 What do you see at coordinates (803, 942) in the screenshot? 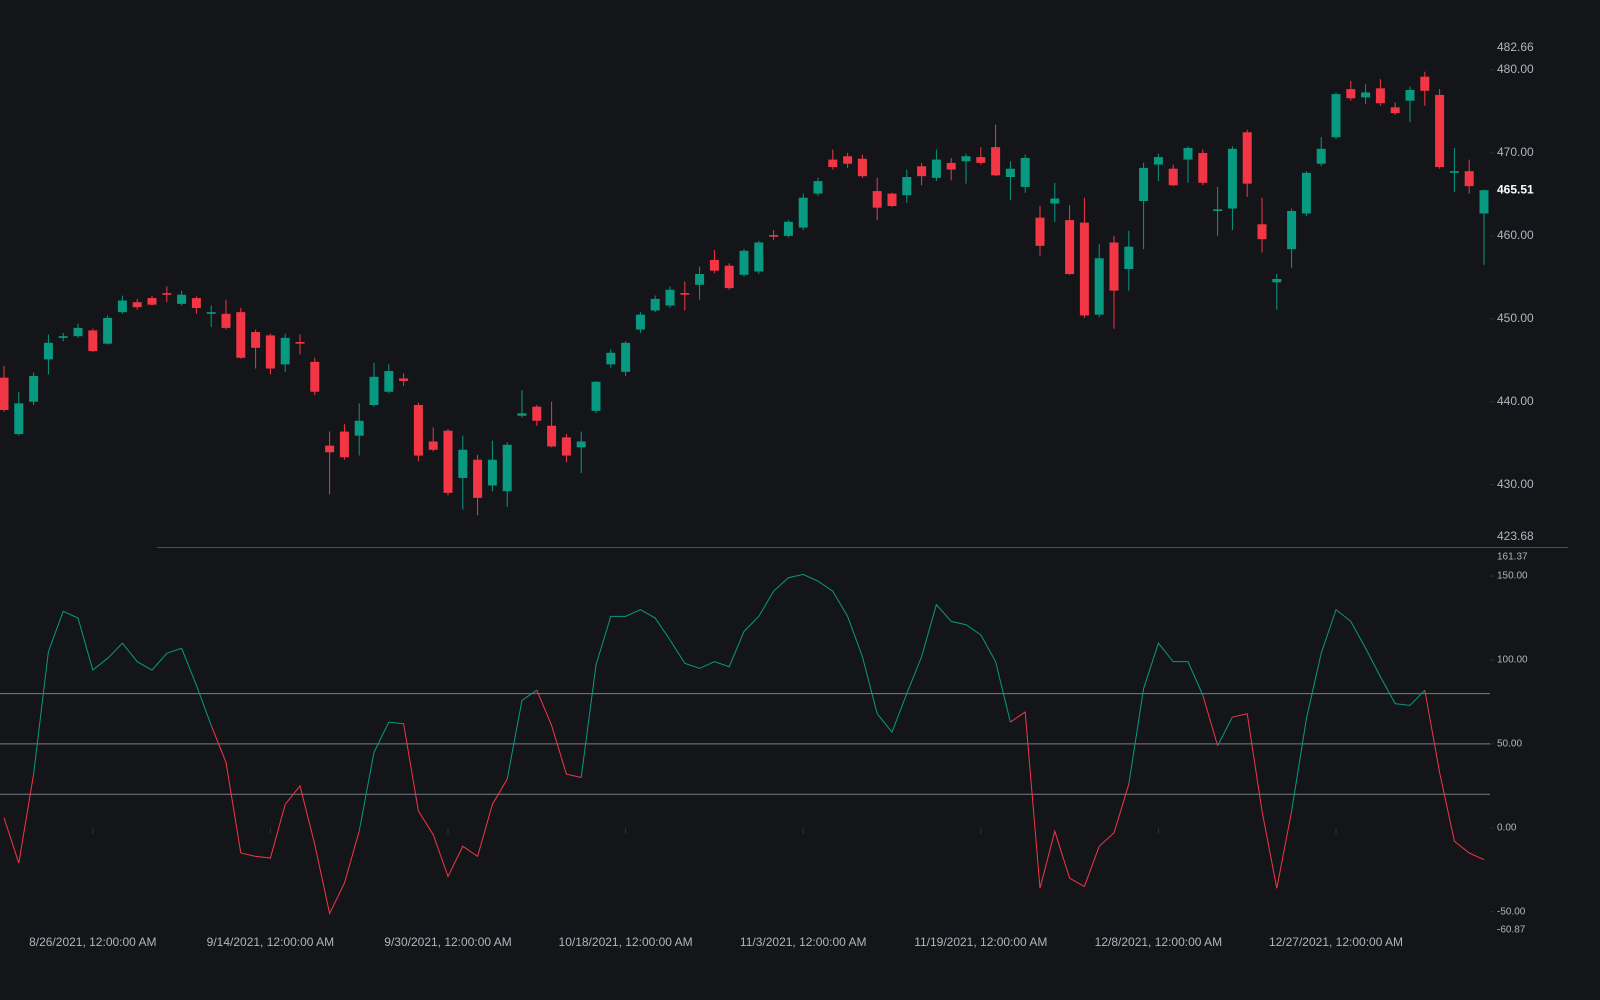
I see `x-tick-label: 11/3/2021, 12:00:00 AM` at bounding box center [803, 942].